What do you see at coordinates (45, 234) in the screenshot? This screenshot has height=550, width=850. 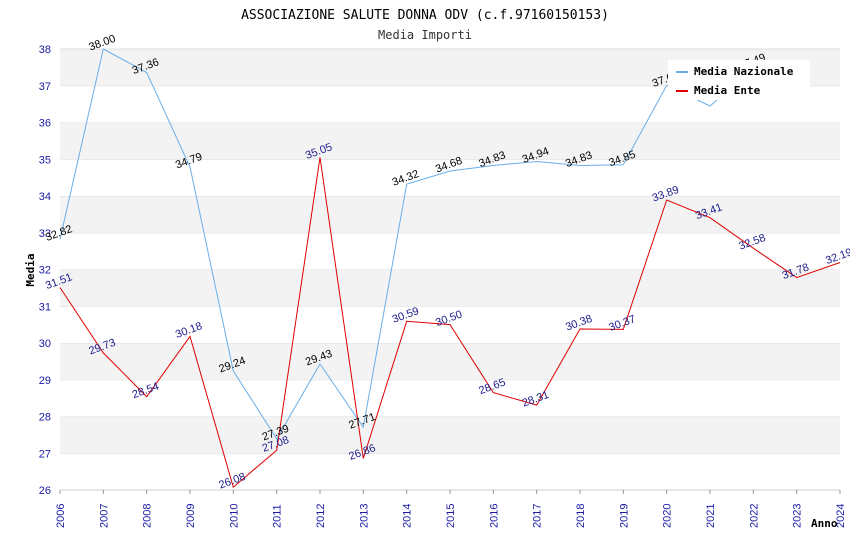 I see `y-tick-label: 33` at bounding box center [45, 234].